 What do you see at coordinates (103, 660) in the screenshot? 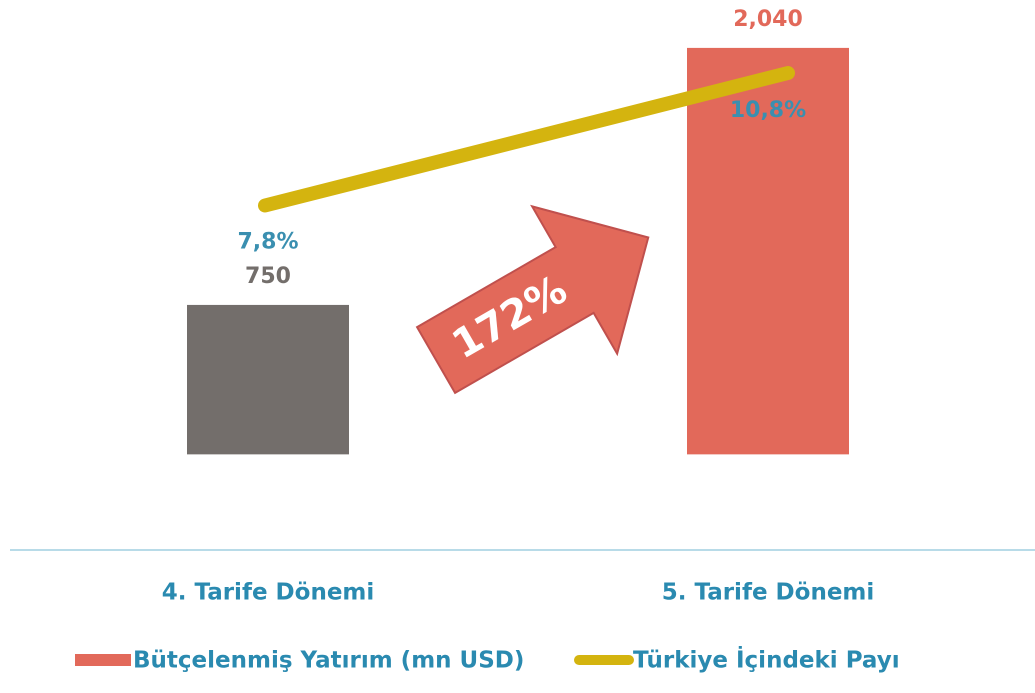
I see `legend-swatch` at bounding box center [103, 660].